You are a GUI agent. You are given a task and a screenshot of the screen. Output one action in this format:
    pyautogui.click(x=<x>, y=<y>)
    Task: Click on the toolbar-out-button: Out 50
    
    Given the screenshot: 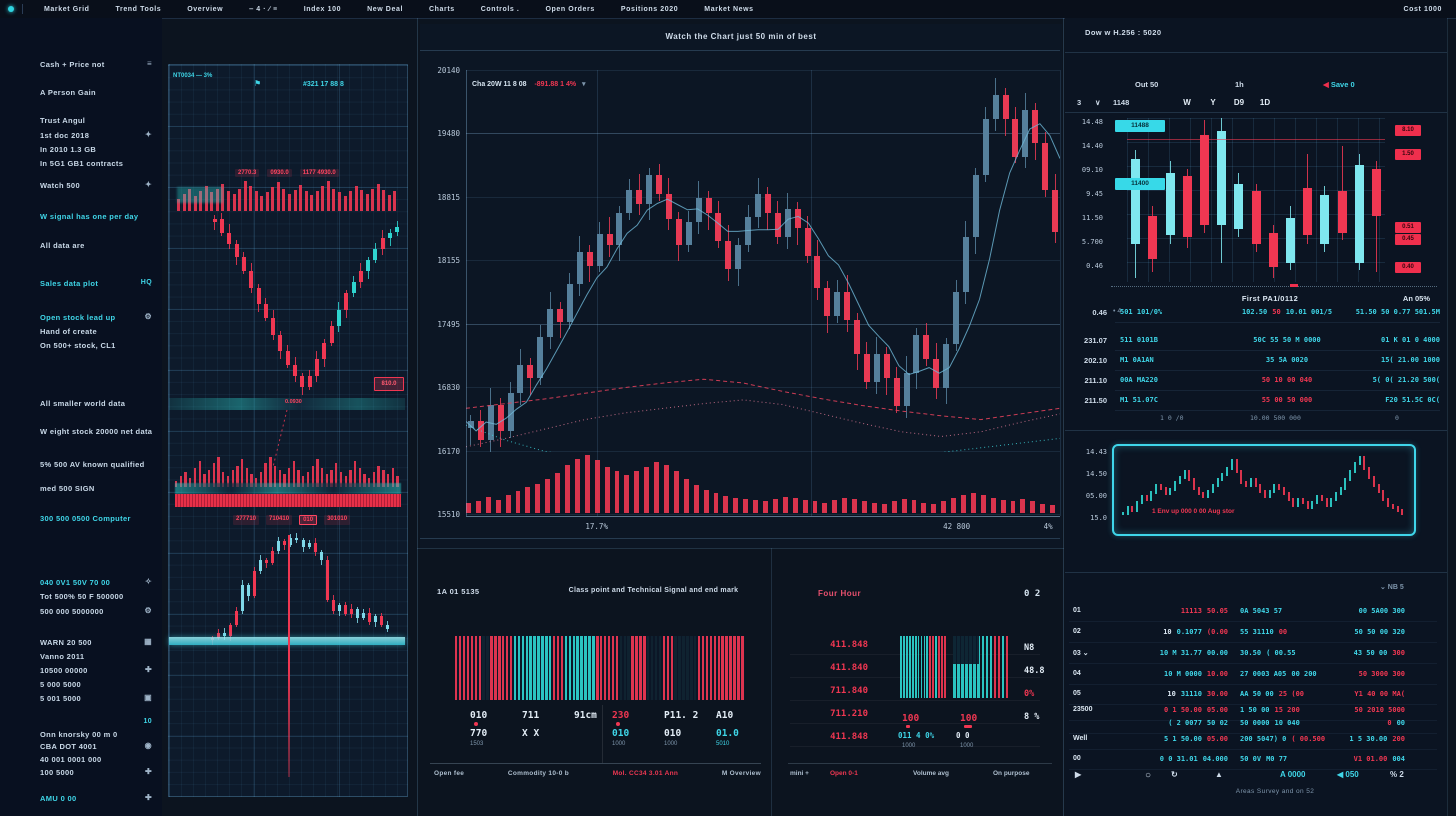 What is the action you would take?
    pyautogui.click(x=1147, y=84)
    